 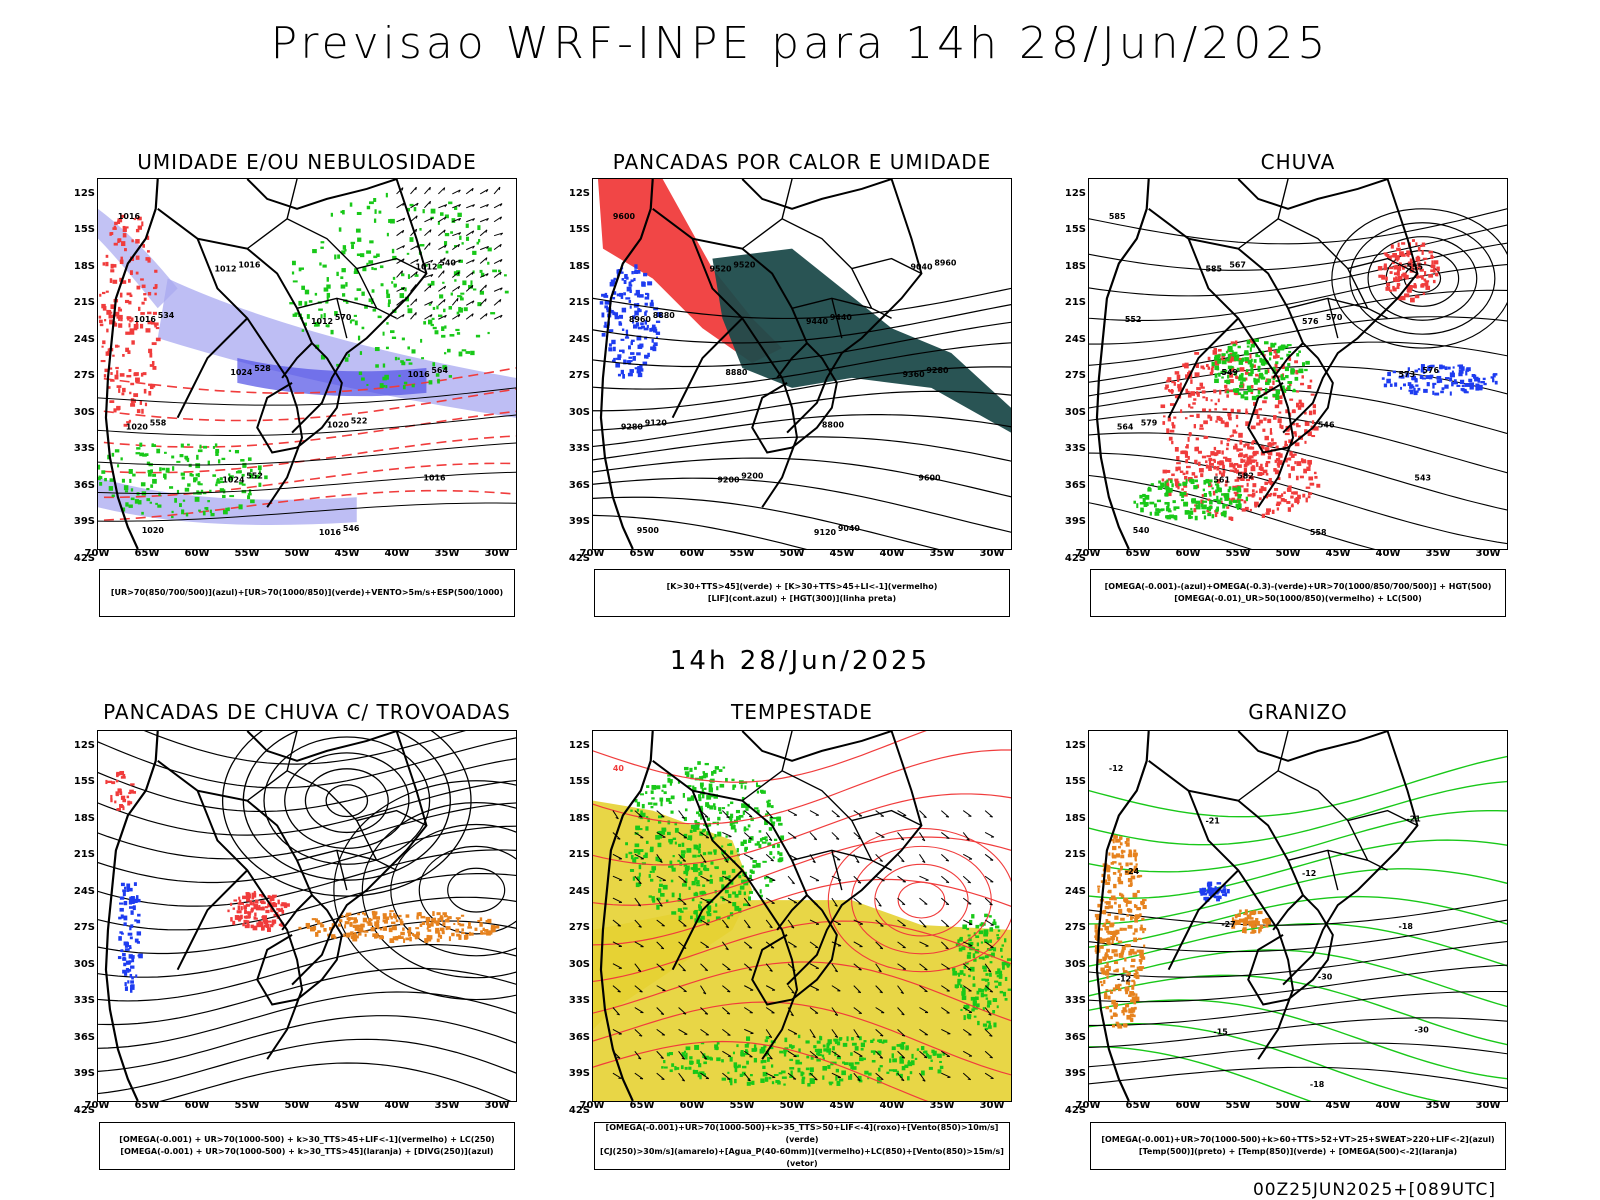 I want to click on contour-label: 9600, so click(x=929, y=477).